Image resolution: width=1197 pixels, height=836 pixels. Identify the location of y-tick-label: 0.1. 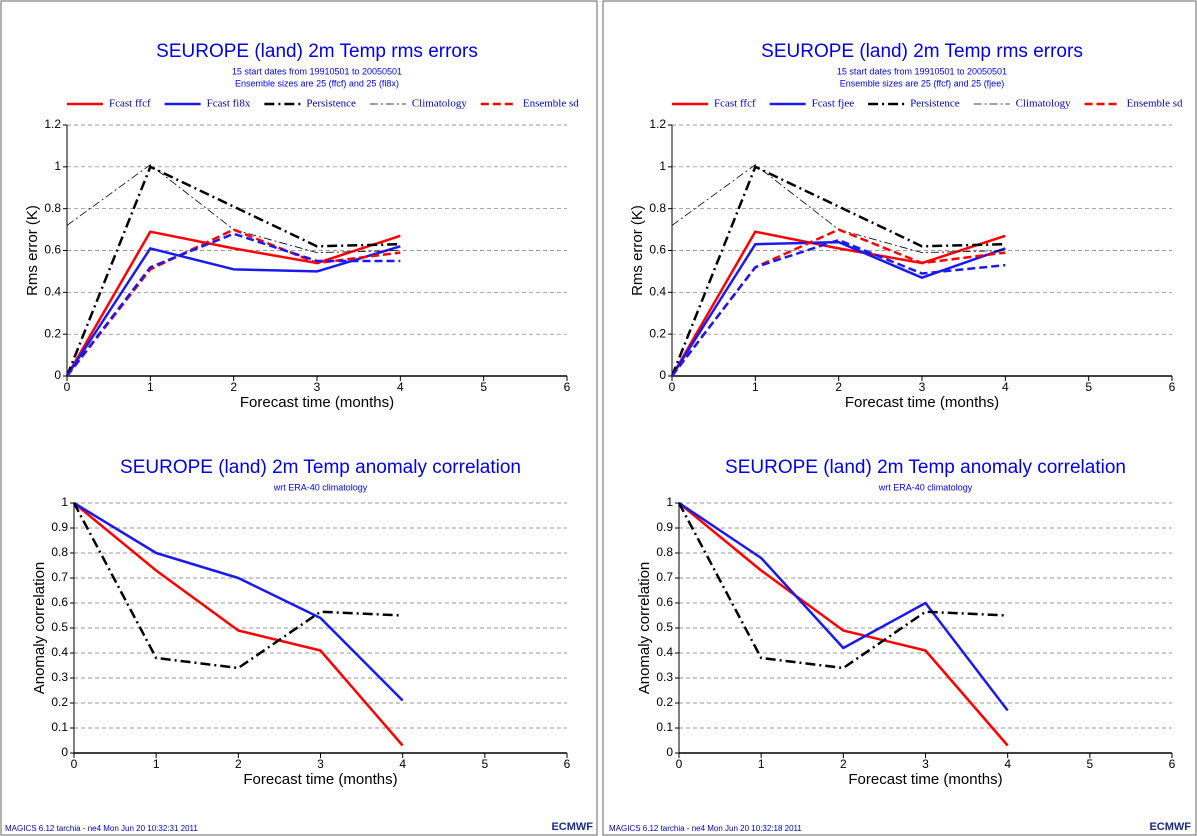
(664, 727).